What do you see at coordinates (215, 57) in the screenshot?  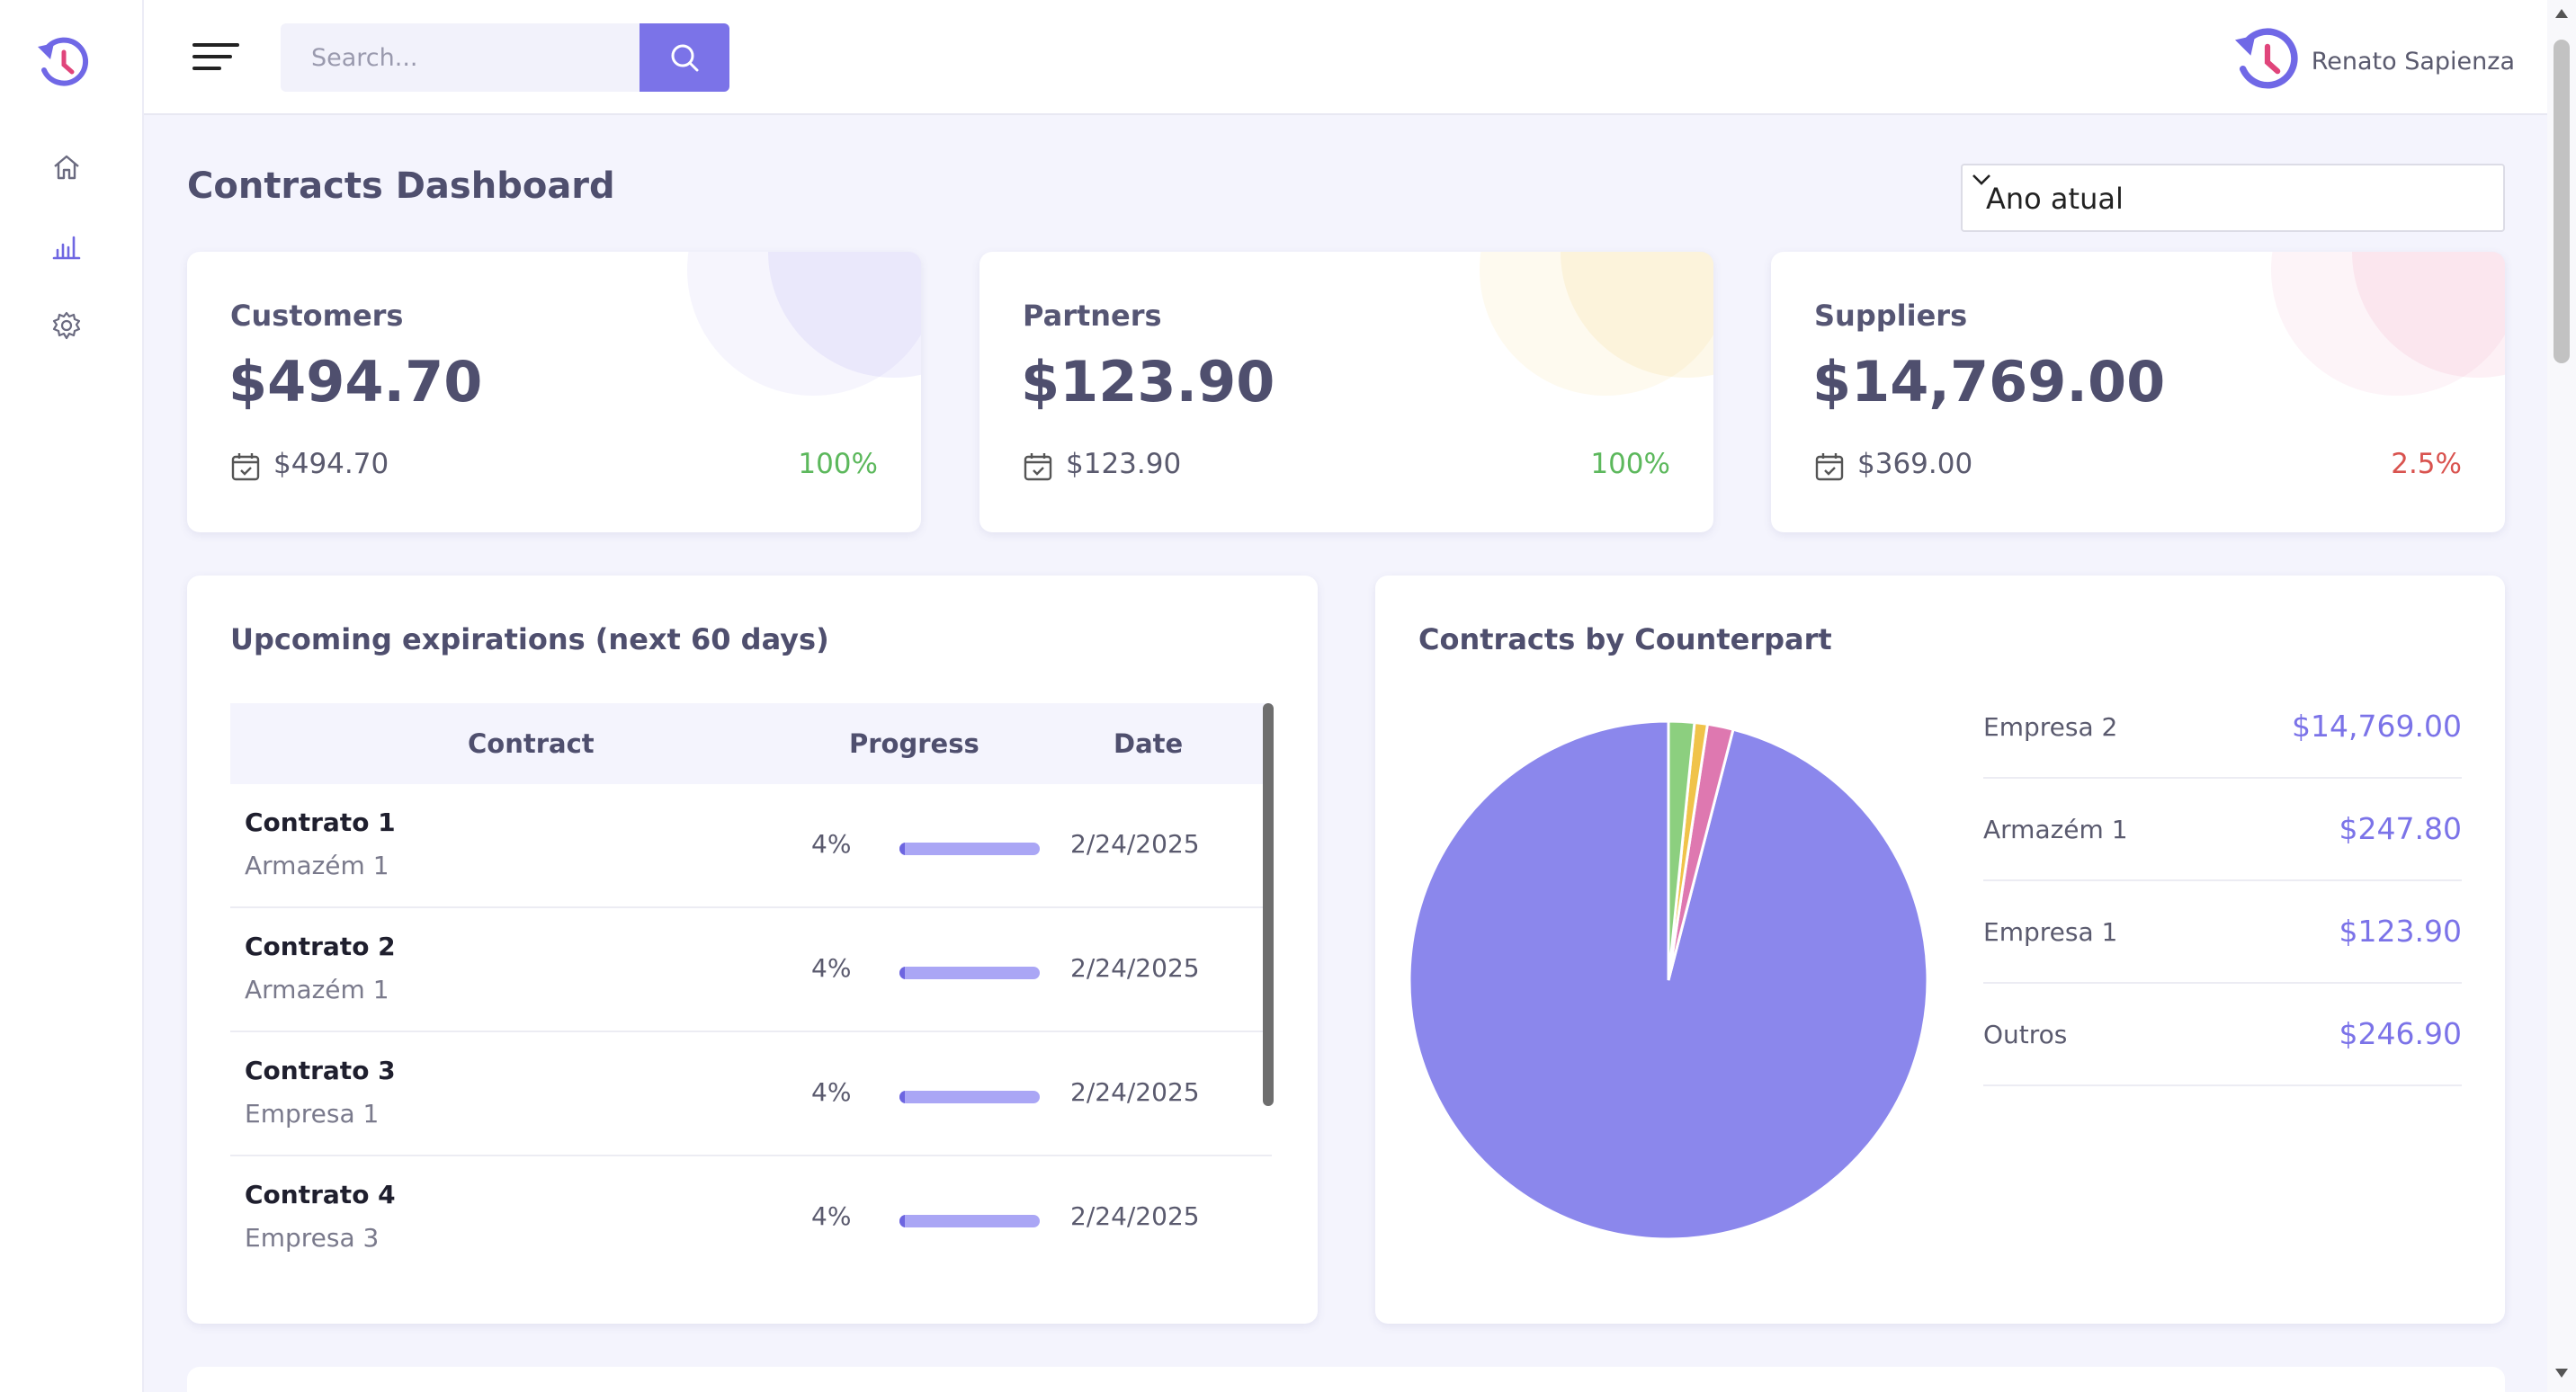 I see `menu-toggle-icon` at bounding box center [215, 57].